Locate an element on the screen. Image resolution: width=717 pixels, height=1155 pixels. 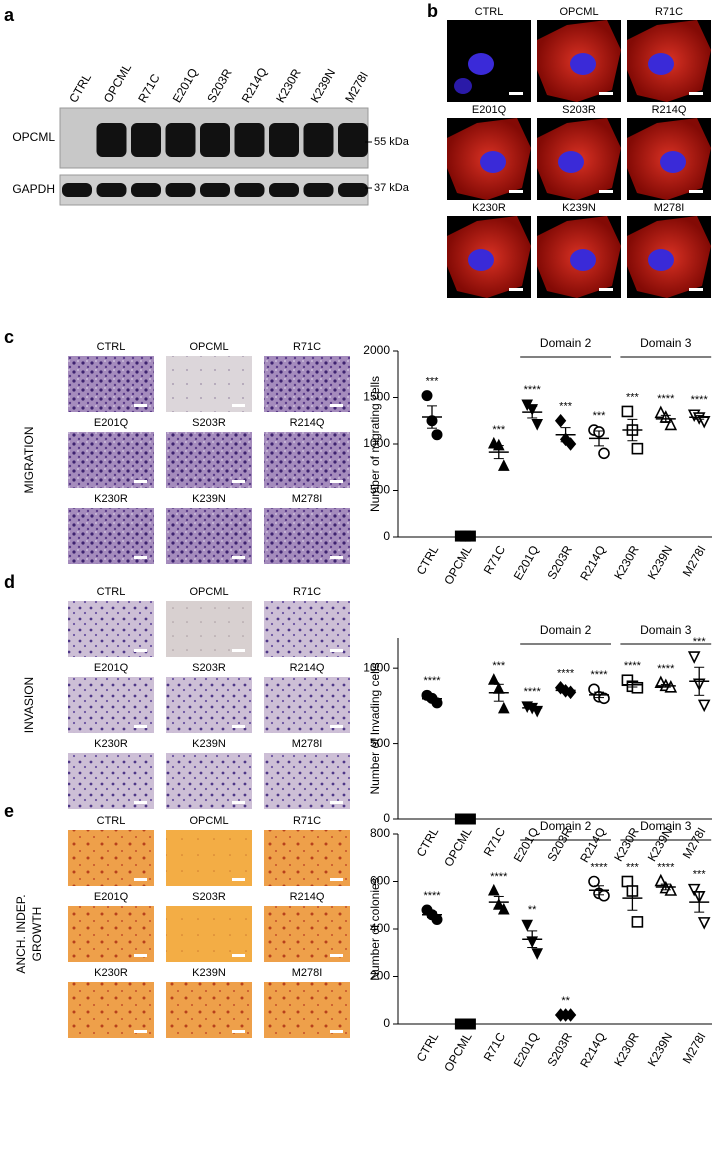
assay-label: MIGRATION is located at coordinates (29, 459).